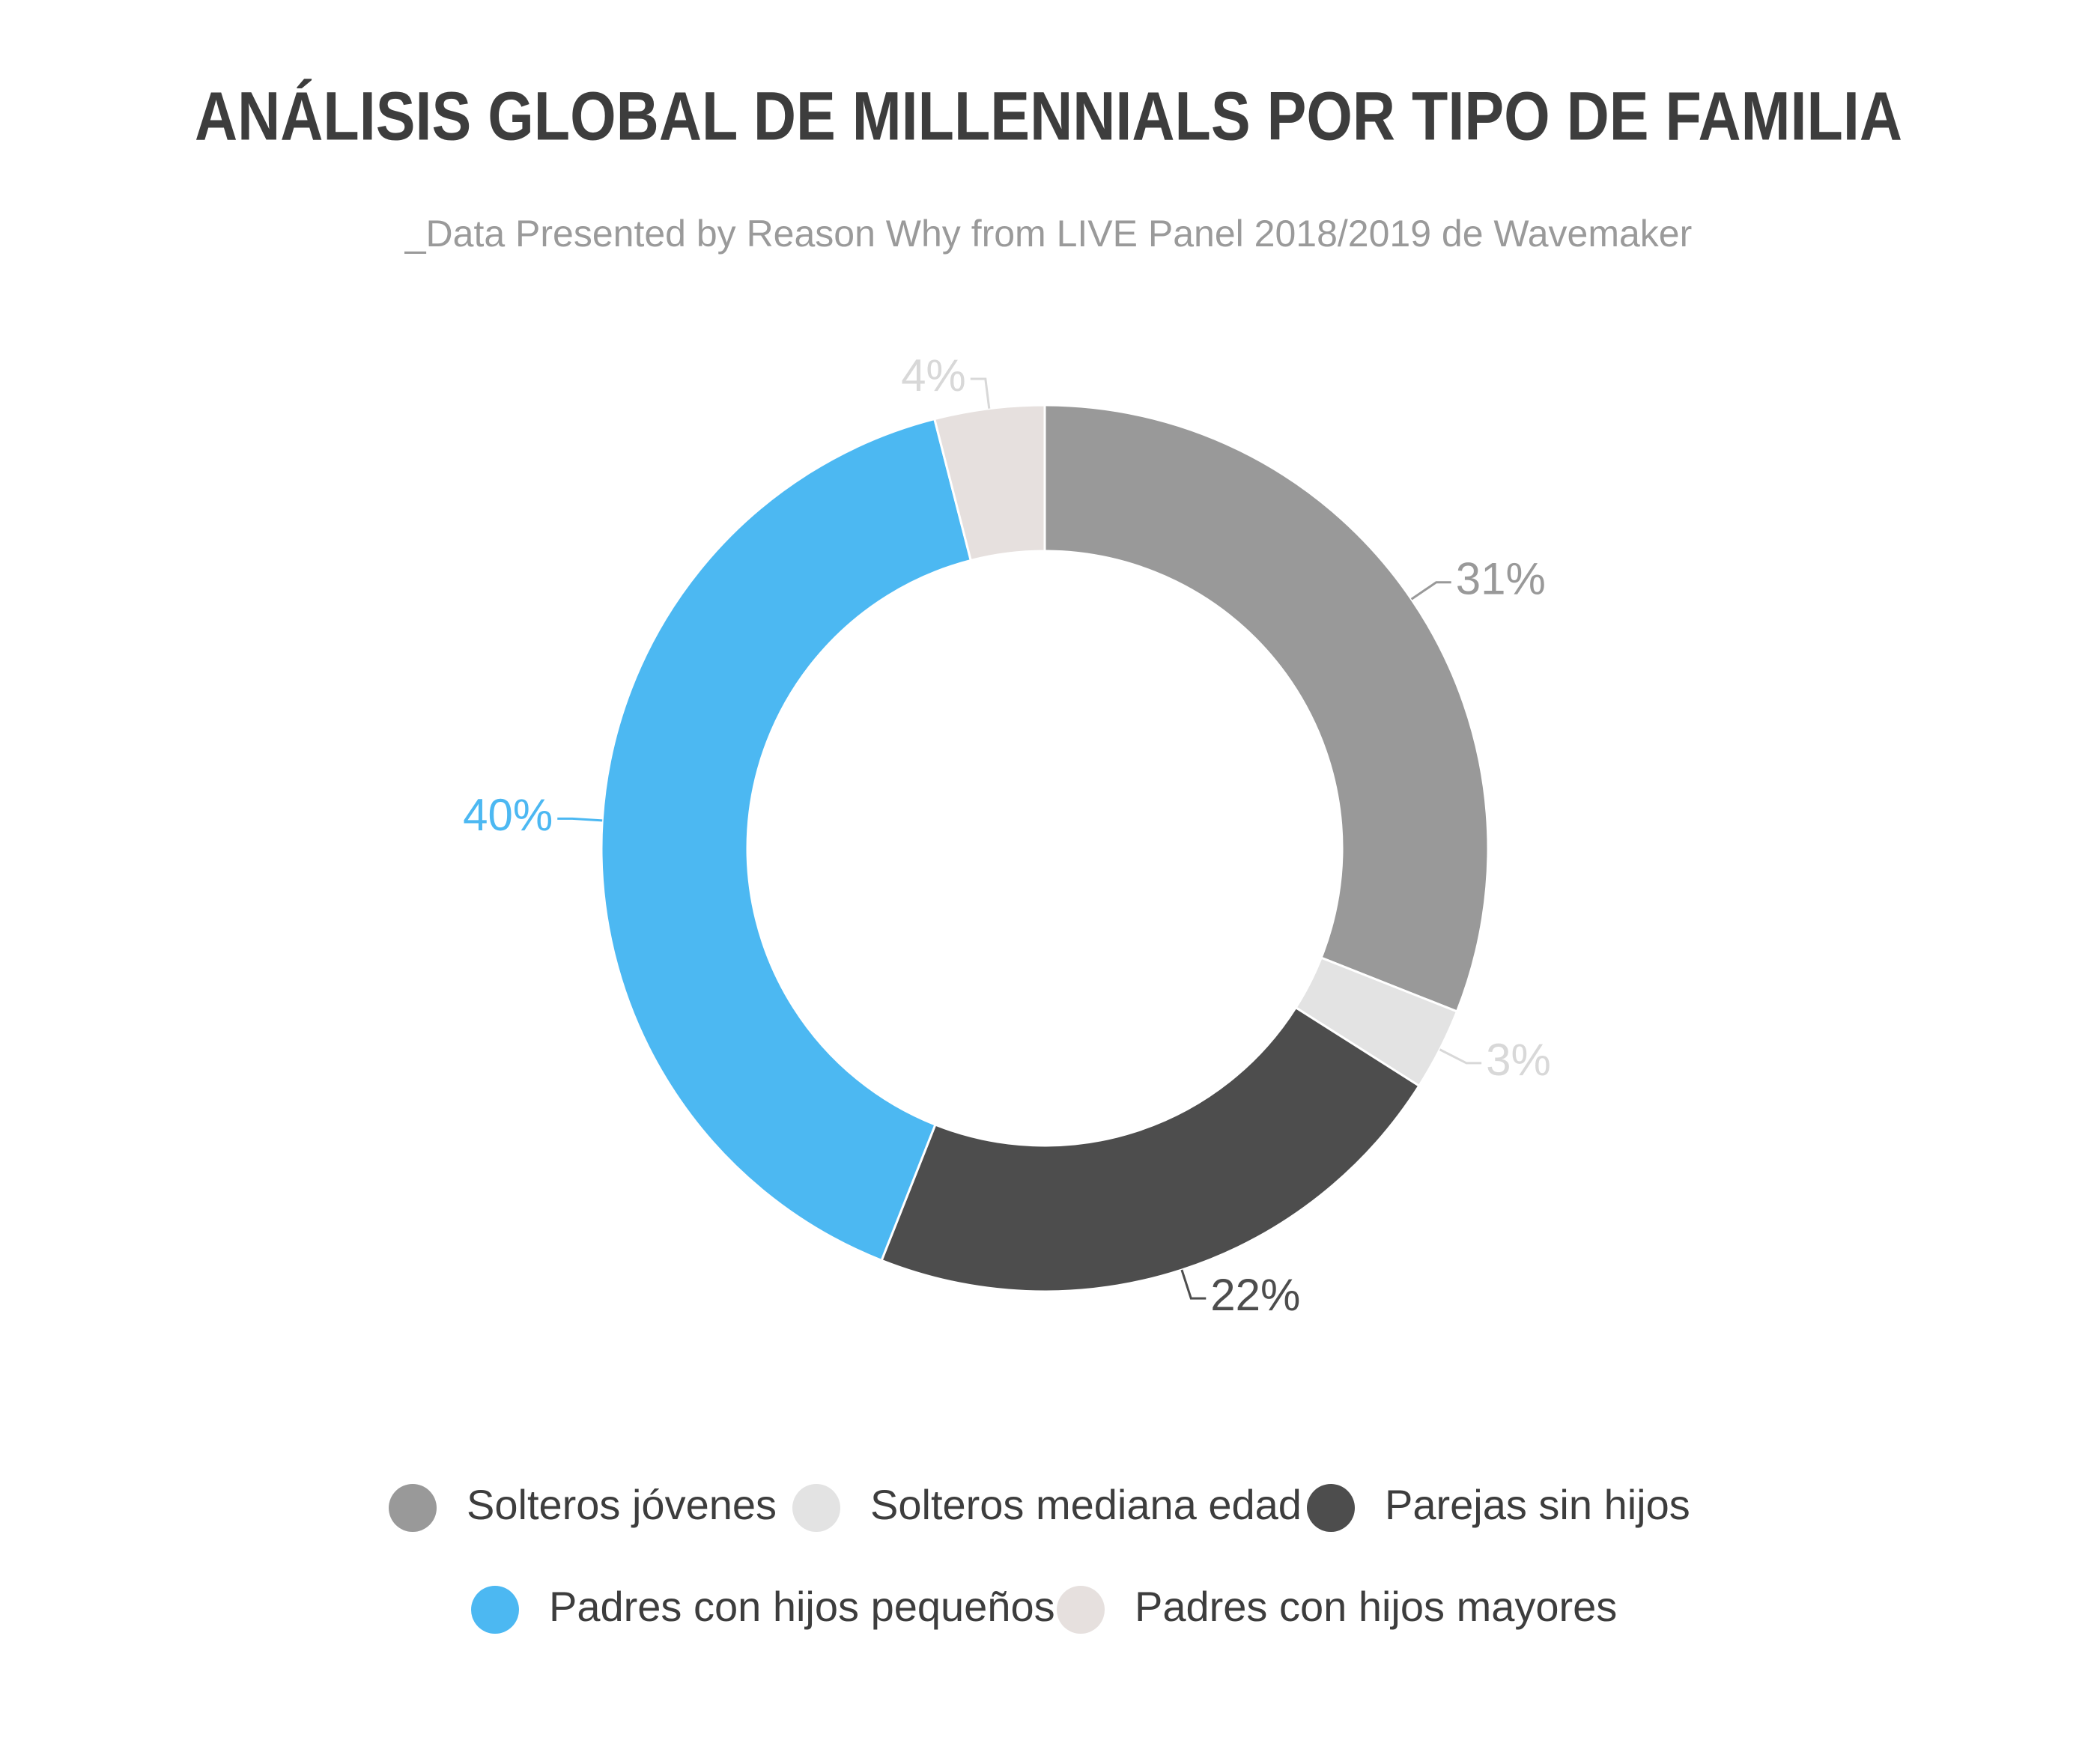 This screenshot has width=2097, height=1764. I want to click on data-label: 40%, so click(508, 815).